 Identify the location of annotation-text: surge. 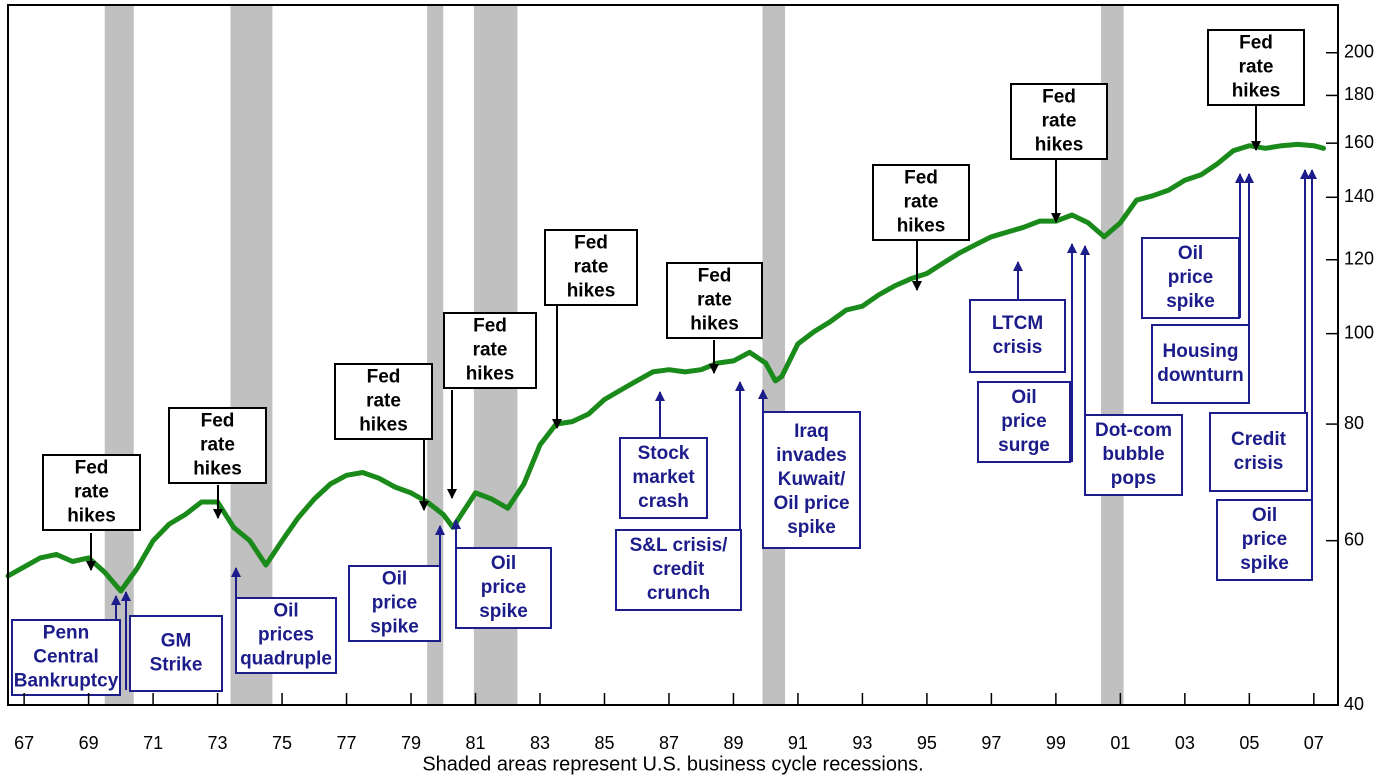
(1024, 445).